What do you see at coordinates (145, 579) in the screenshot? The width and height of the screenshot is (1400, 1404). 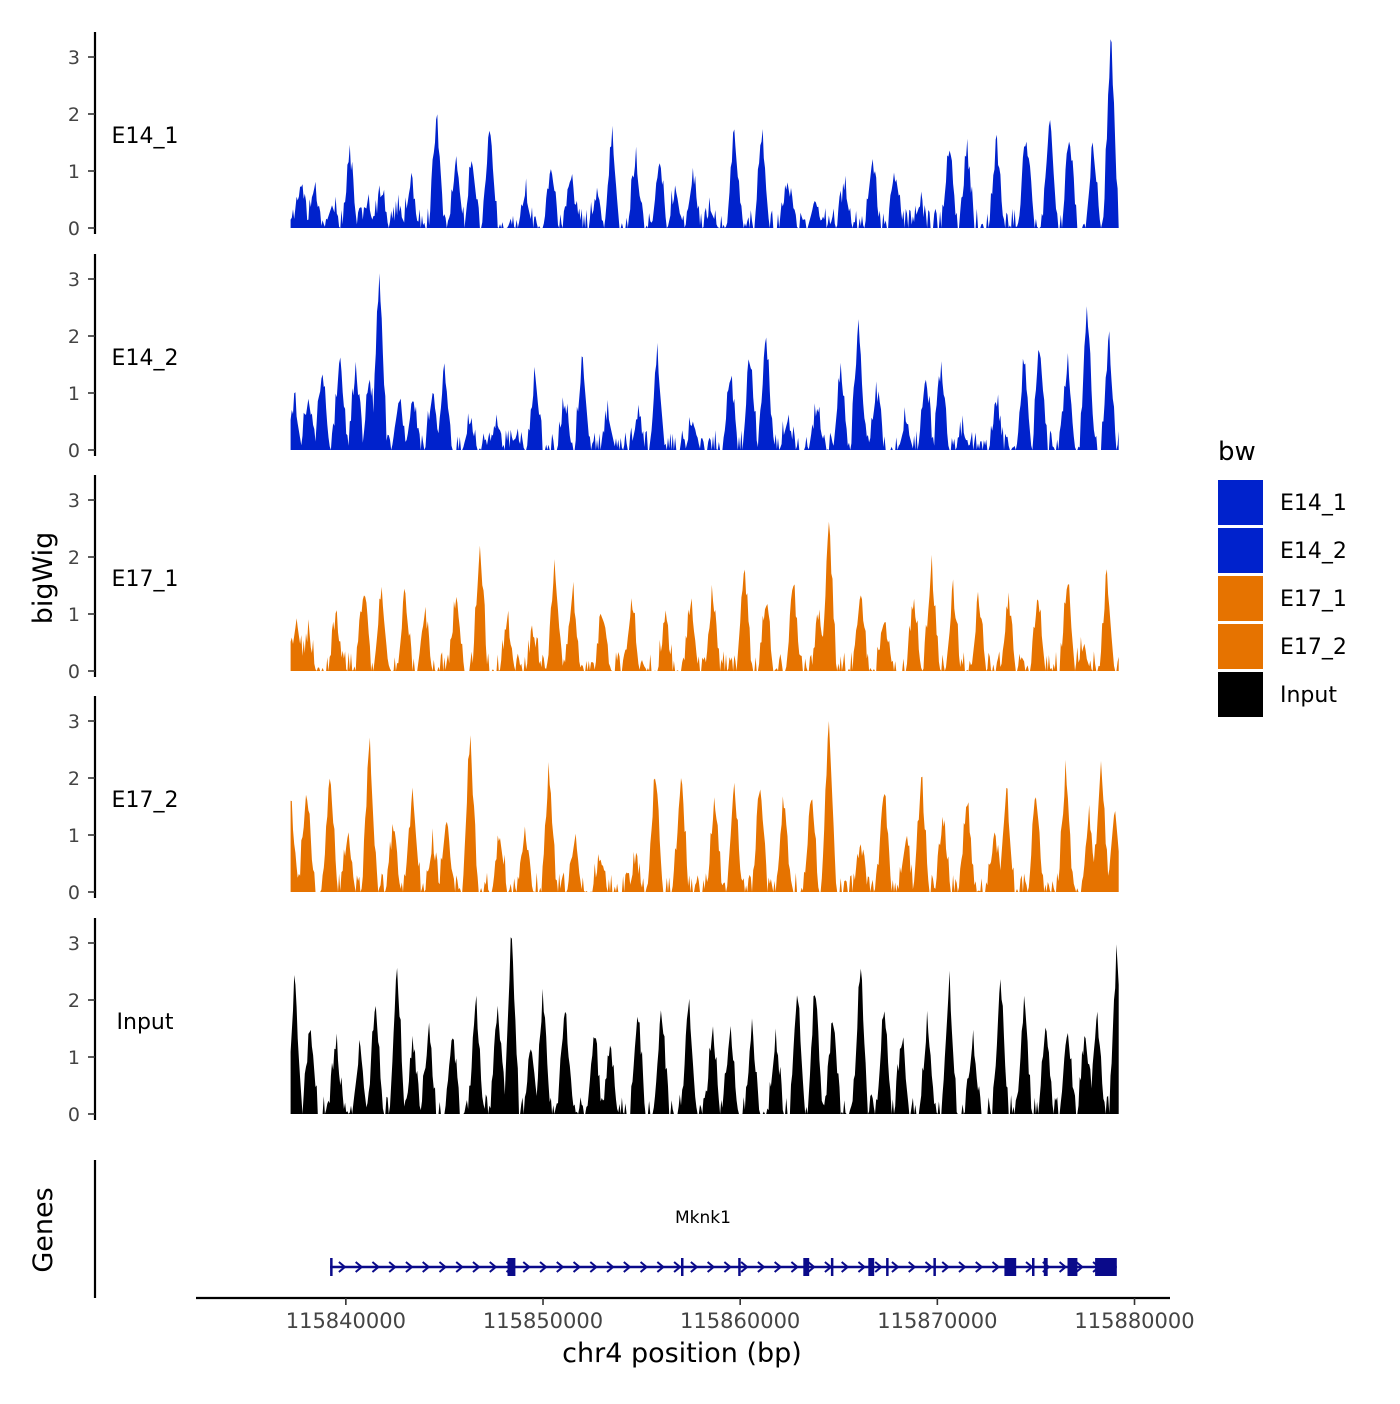 I see `track-label-E17_1: E17_1` at bounding box center [145, 579].